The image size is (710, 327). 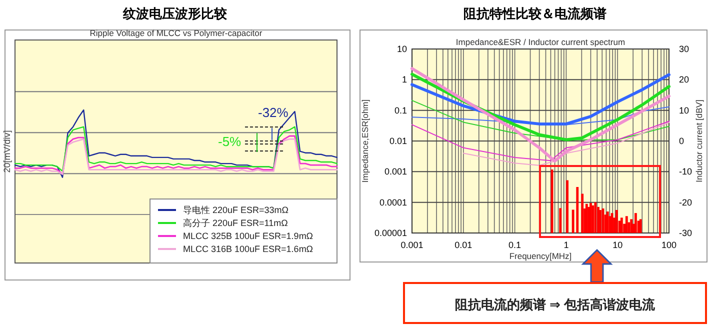 What do you see at coordinates (684, 49) in the screenshot?
I see `y2-tick-label: 30` at bounding box center [684, 49].